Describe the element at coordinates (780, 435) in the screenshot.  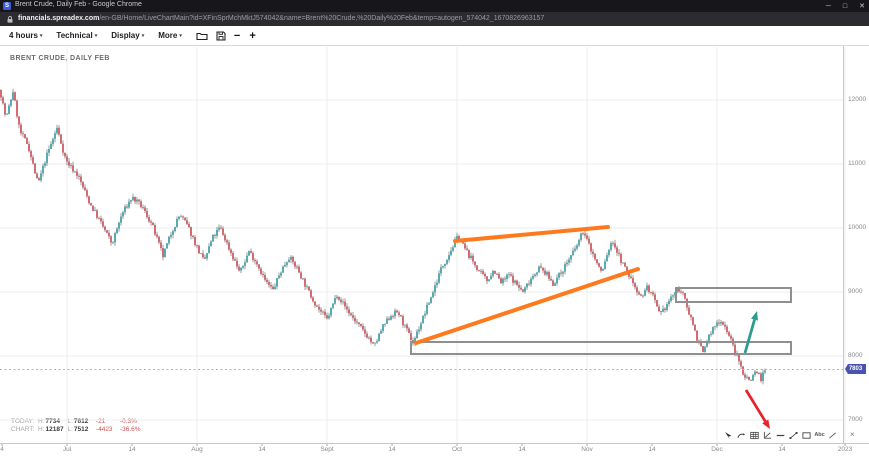
I see `horizontal-line-tool-icon` at that location.